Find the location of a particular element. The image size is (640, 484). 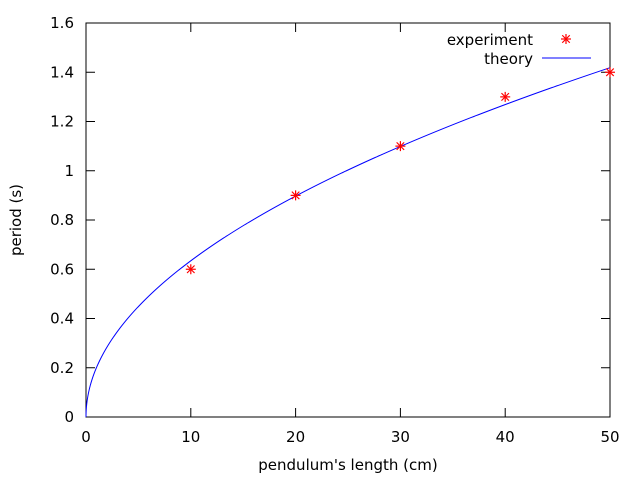

y-tick-label: 0.4 is located at coordinates (62, 319).